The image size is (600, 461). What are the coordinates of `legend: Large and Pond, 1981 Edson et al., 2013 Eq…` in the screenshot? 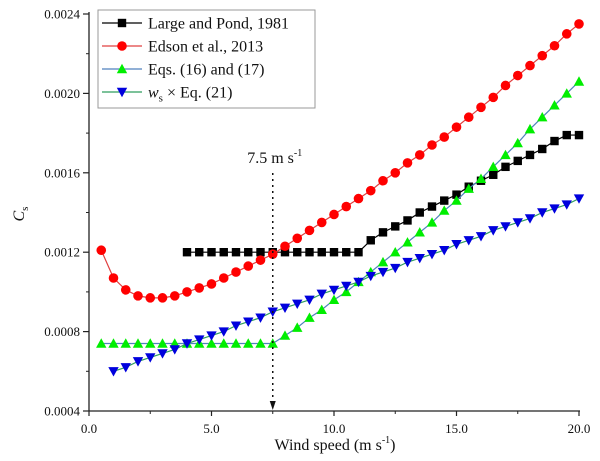 It's located at (206, 59).